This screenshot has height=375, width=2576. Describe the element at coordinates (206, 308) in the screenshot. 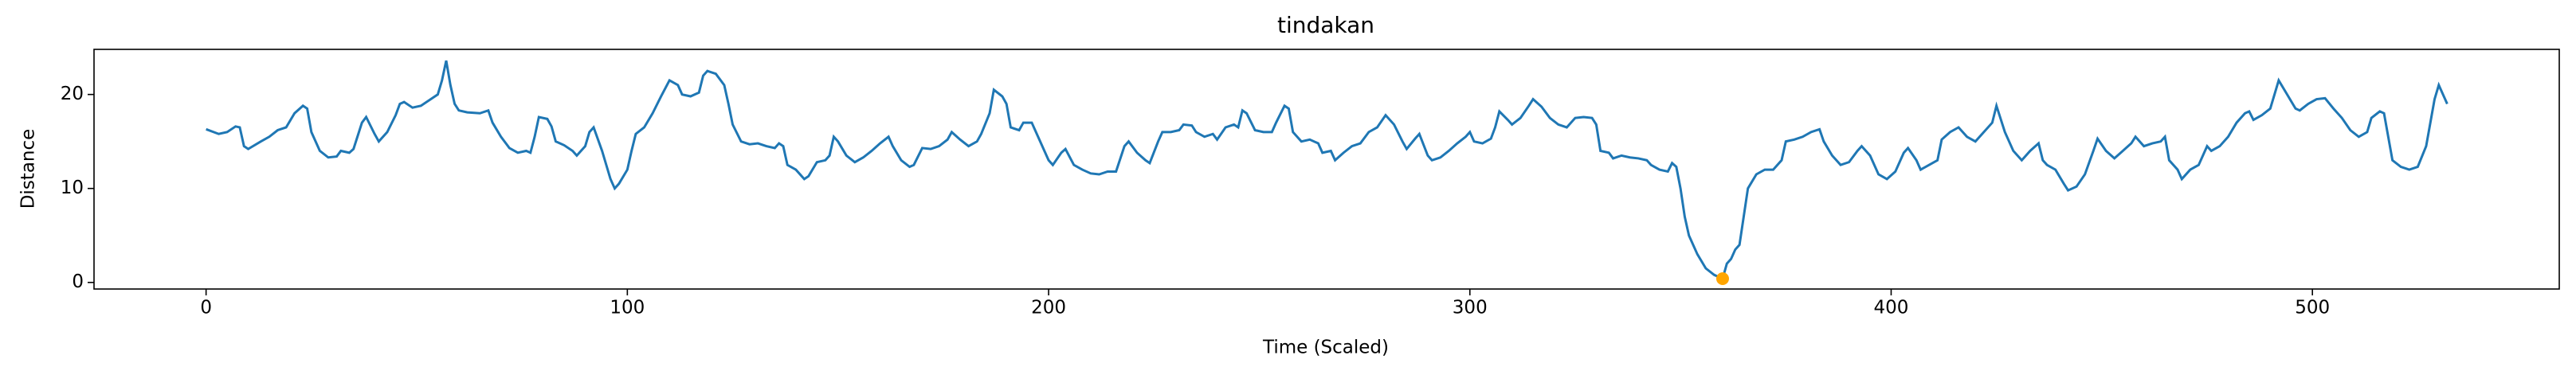

I see `x-tick-label: 0` at that location.